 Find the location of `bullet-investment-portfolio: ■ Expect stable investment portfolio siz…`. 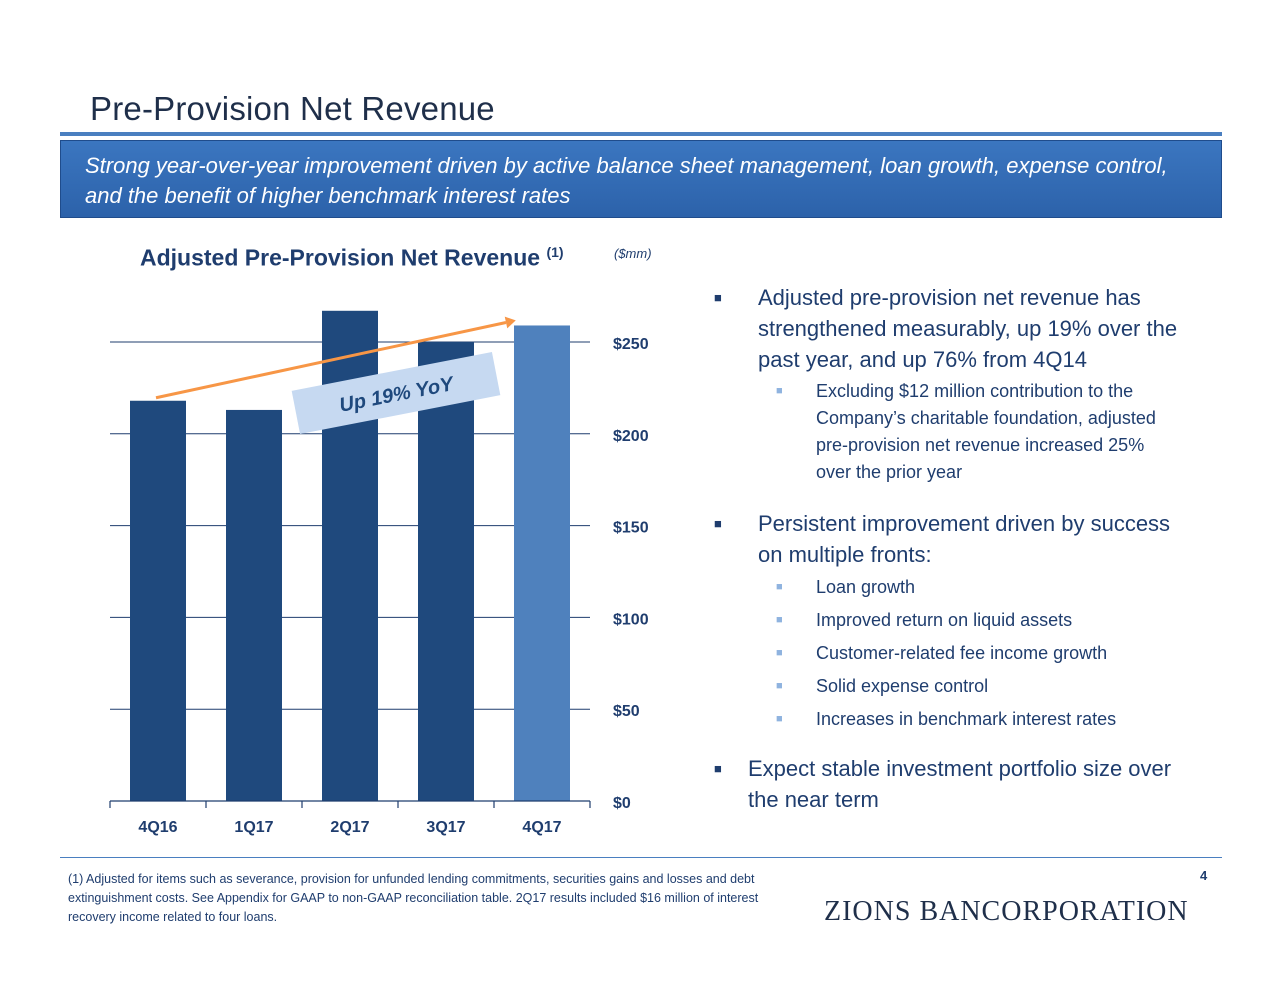

bullet-investment-portfolio: ■ Expect stable investment portfolio siz… is located at coordinates (944, 784).